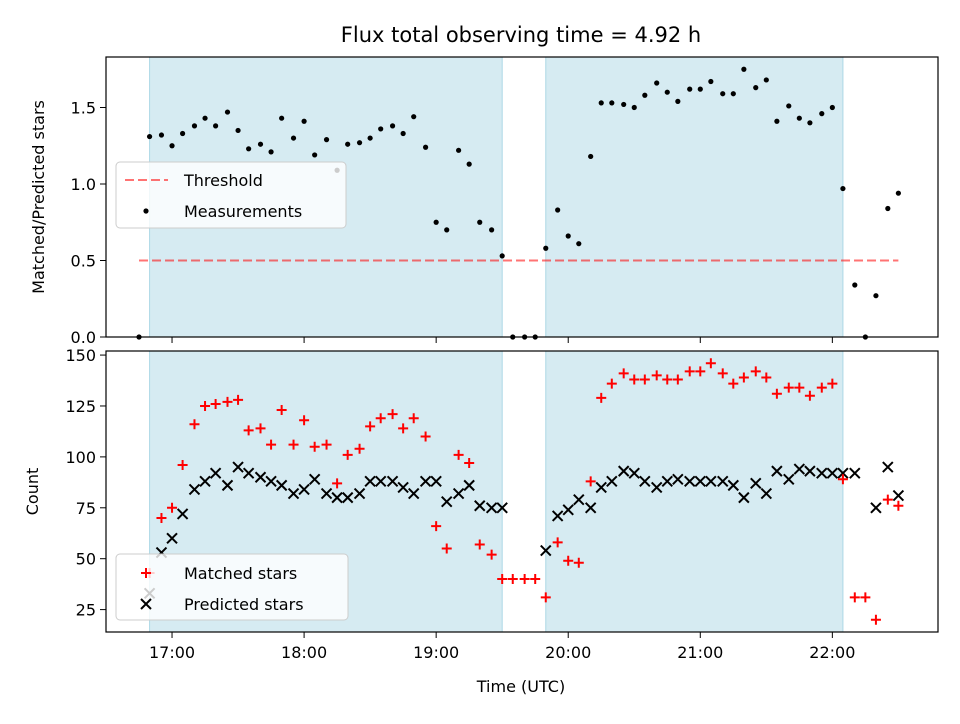 Image resolution: width=960 pixels, height=724 pixels. What do you see at coordinates (32, 492) in the screenshot?
I see `y-axis-label: Count` at bounding box center [32, 492].